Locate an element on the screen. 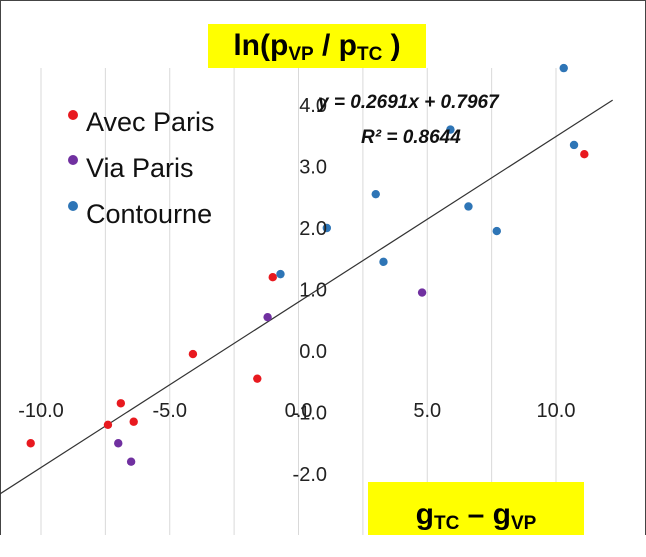  y-axis-title-sub-tc: TC is located at coordinates (370, 54).